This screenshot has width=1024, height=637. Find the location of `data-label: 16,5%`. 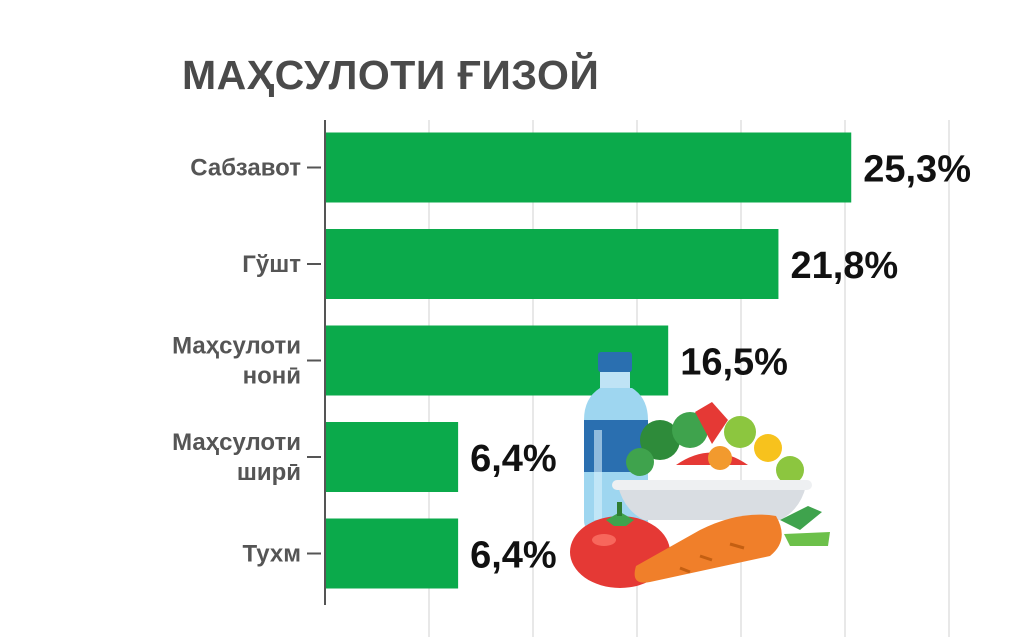

data-label: 16,5% is located at coordinates (734, 363).